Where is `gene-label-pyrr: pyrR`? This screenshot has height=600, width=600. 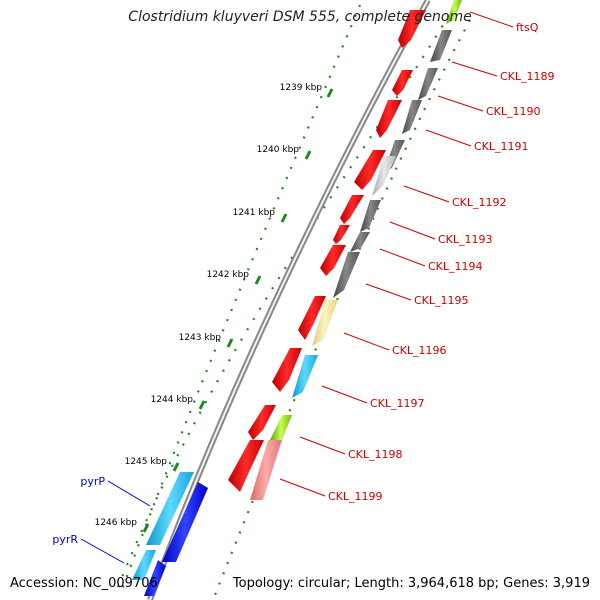 gene-label-pyrr: pyrR is located at coordinates (65, 539).